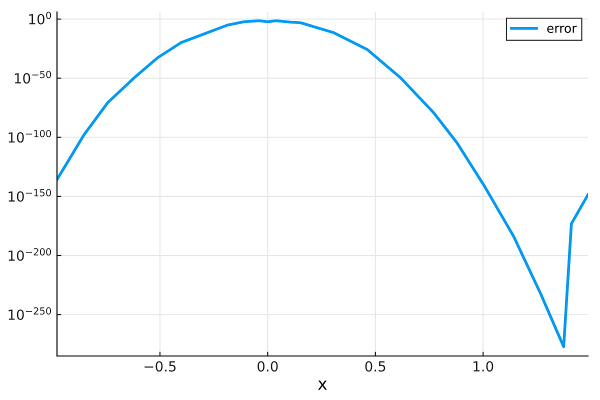  Describe the element at coordinates (29, 195) in the screenshot. I see `y-tick-label: 10$^{−150}$` at that location.